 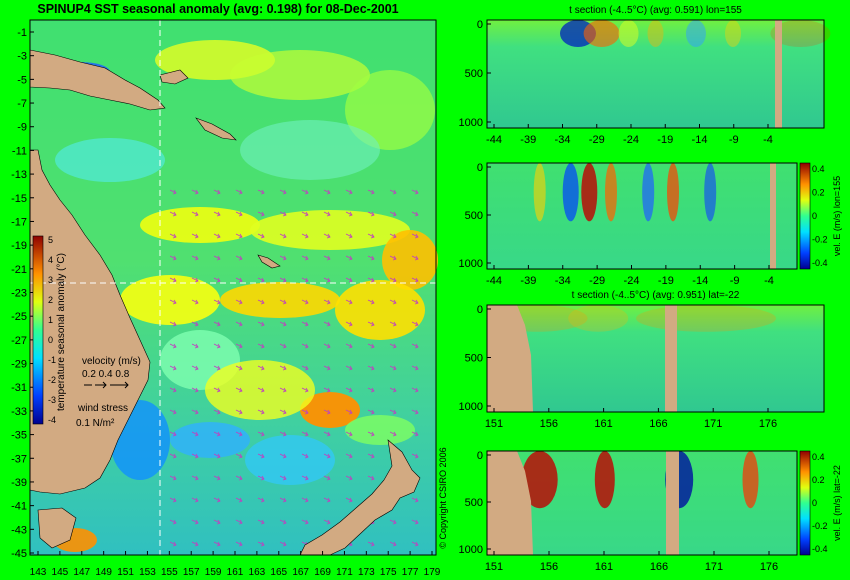 What do you see at coordinates (111, 361) in the screenshot?
I see `velocity-legend-label: velocity (m/s)` at bounding box center [111, 361].